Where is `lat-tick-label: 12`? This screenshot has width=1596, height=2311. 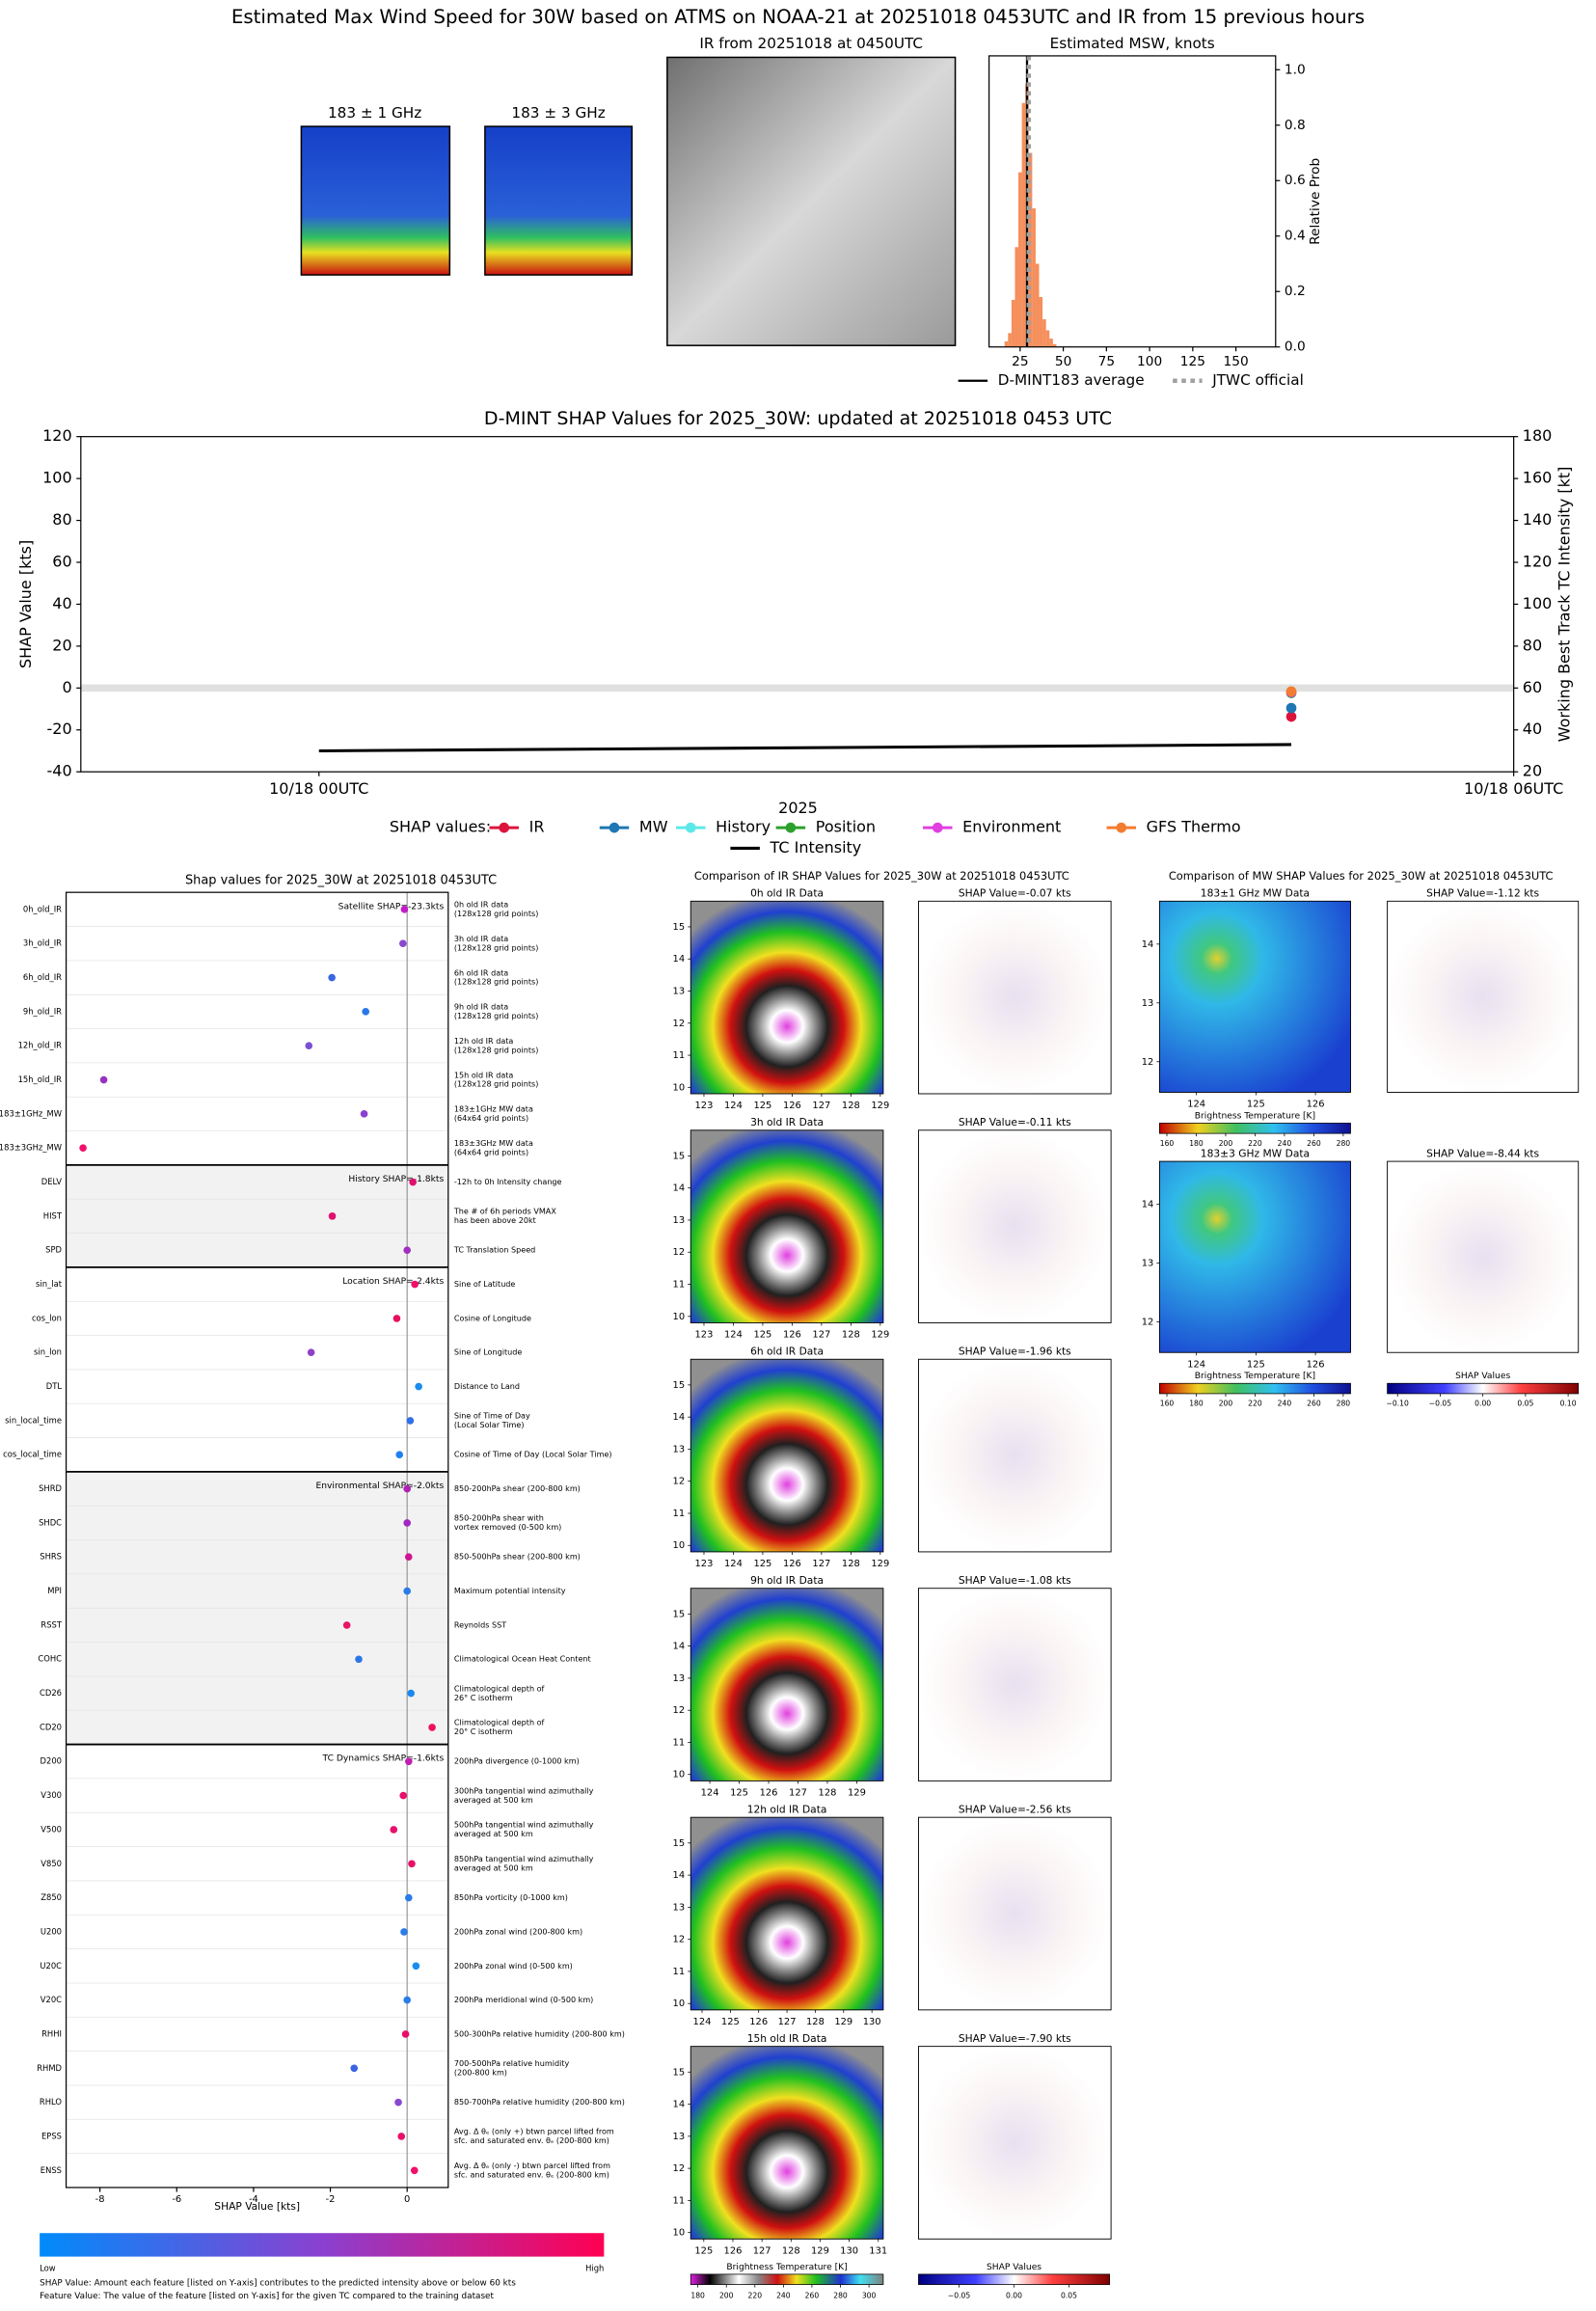 lat-tick-label: 12 is located at coordinates (680, 1482).